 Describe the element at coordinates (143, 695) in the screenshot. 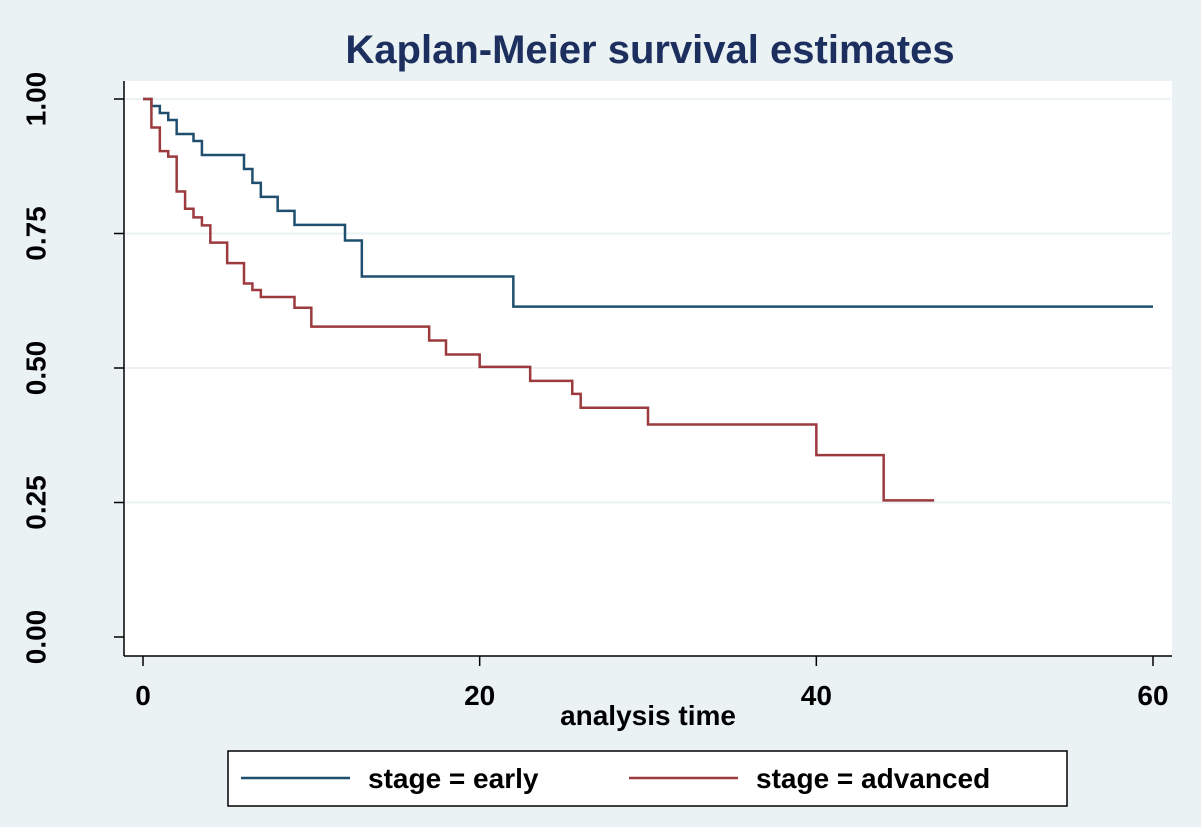

I see `x-tick-label: 0` at that location.